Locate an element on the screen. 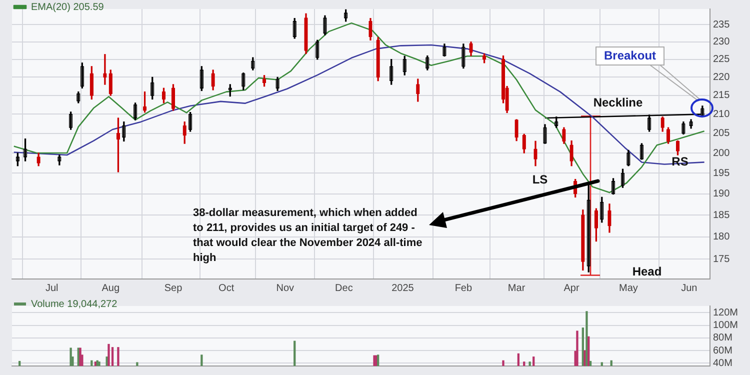 The width and height of the screenshot is (750, 375). x-tick-label: Nov is located at coordinates (285, 288).